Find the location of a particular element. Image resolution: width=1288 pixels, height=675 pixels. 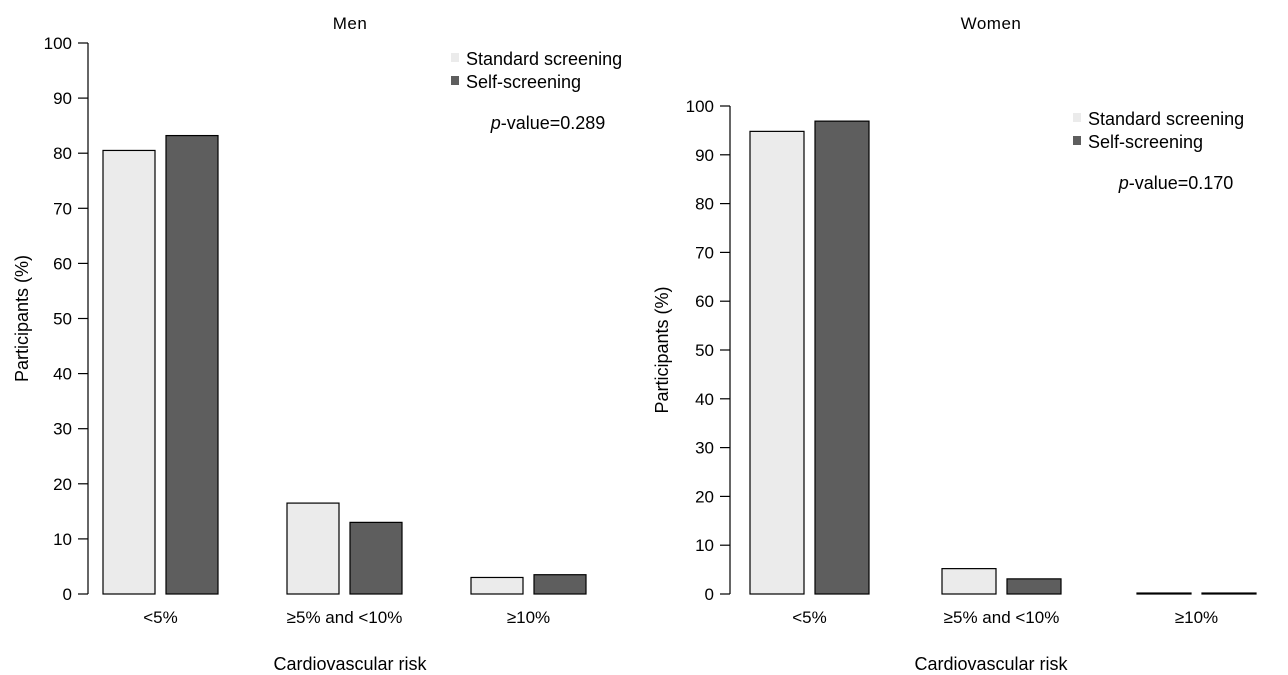

p-value-annotation: p-value=0.289 is located at coordinates (548, 123).